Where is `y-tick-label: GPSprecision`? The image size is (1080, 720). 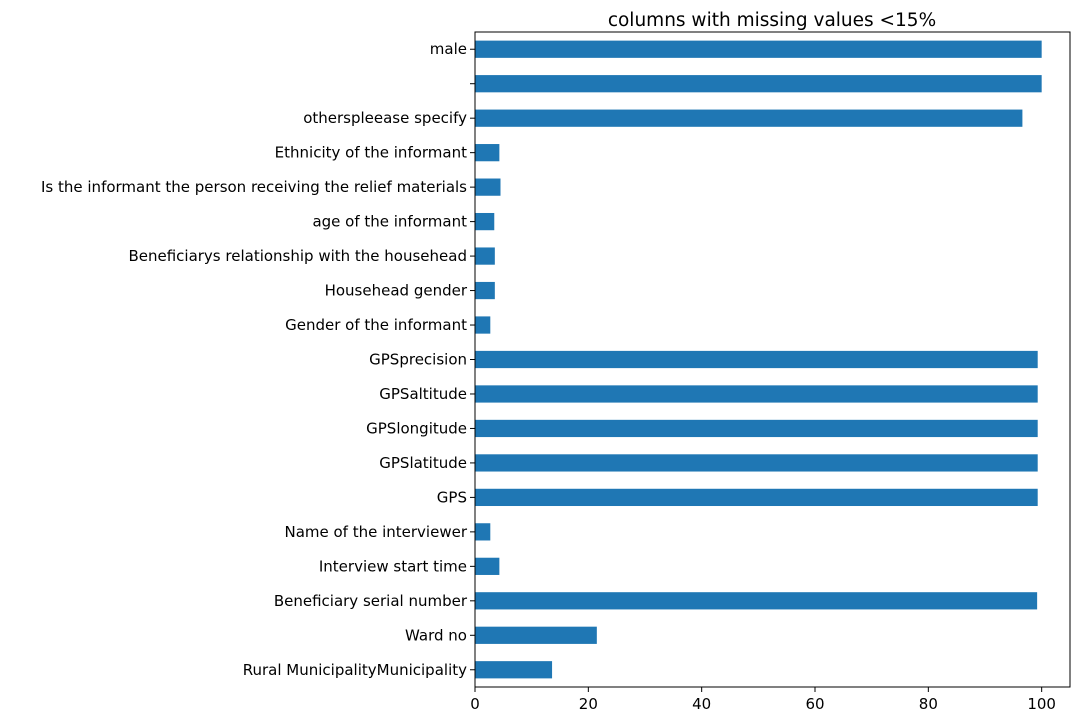
y-tick-label: GPSprecision is located at coordinates (418, 360).